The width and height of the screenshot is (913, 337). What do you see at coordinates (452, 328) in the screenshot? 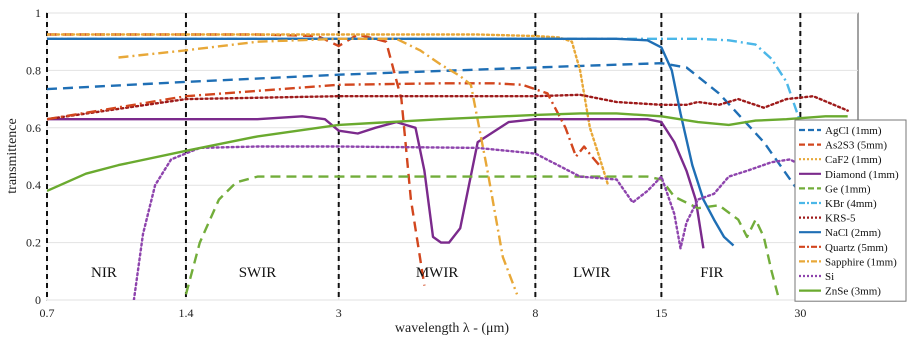
I see `x-axis-label: wavelength λ - (μm)` at bounding box center [452, 328].